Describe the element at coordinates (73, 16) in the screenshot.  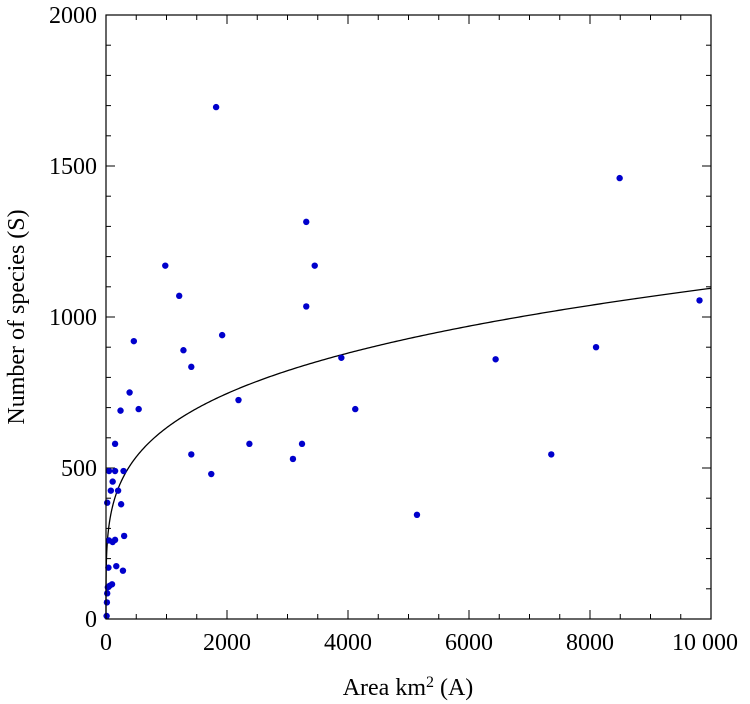
I see `y-tick-label: 2000` at that location.